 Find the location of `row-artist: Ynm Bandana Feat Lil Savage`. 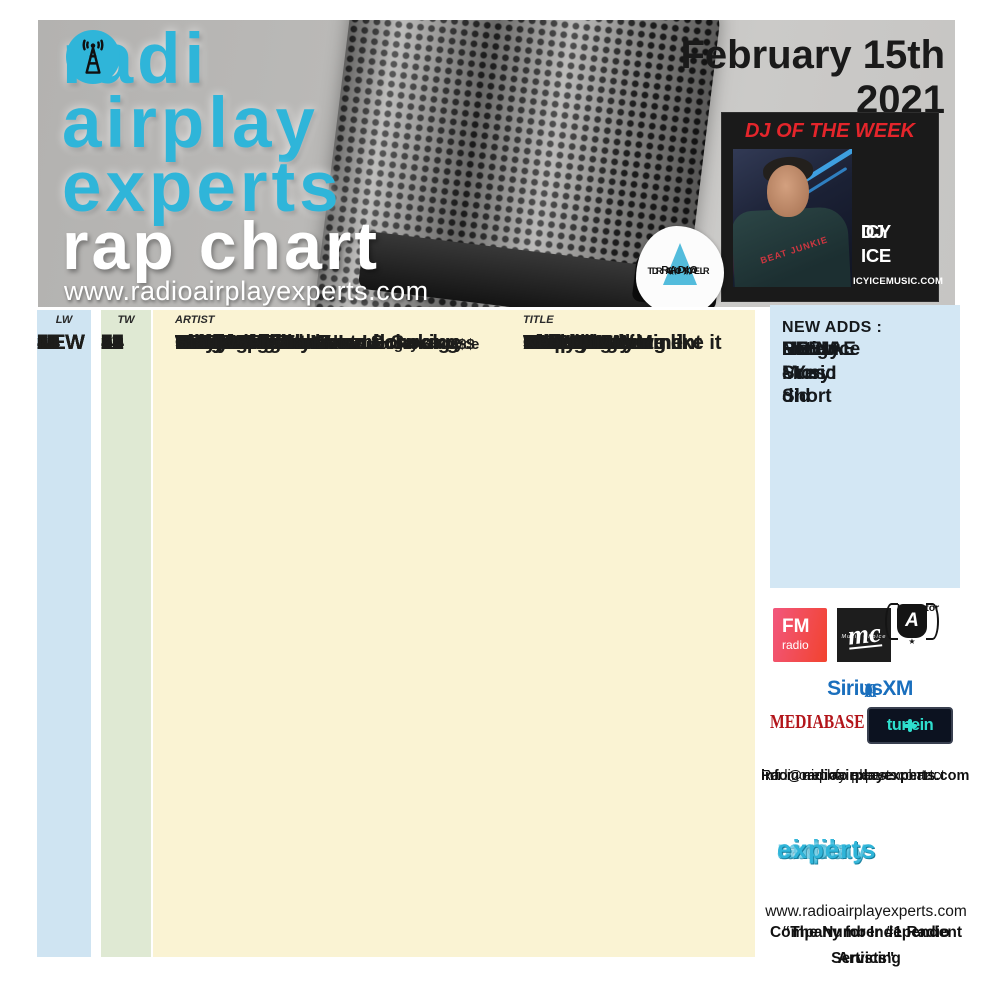

row-artist: Ynm Bandana Feat Lil Savage is located at coordinates (318, 343).